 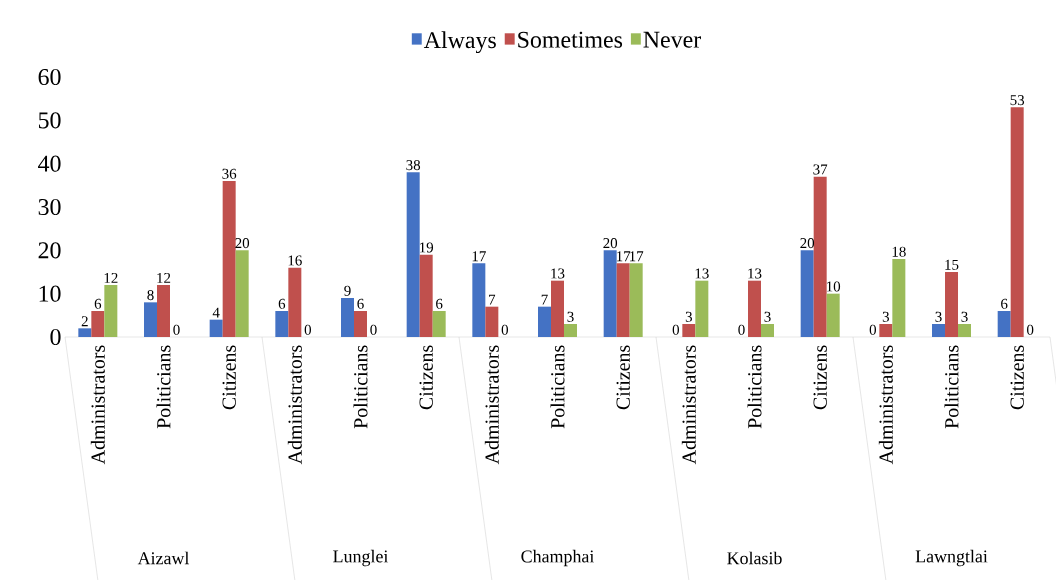 I want to click on y-tick-label: 60, so click(x=49, y=77).